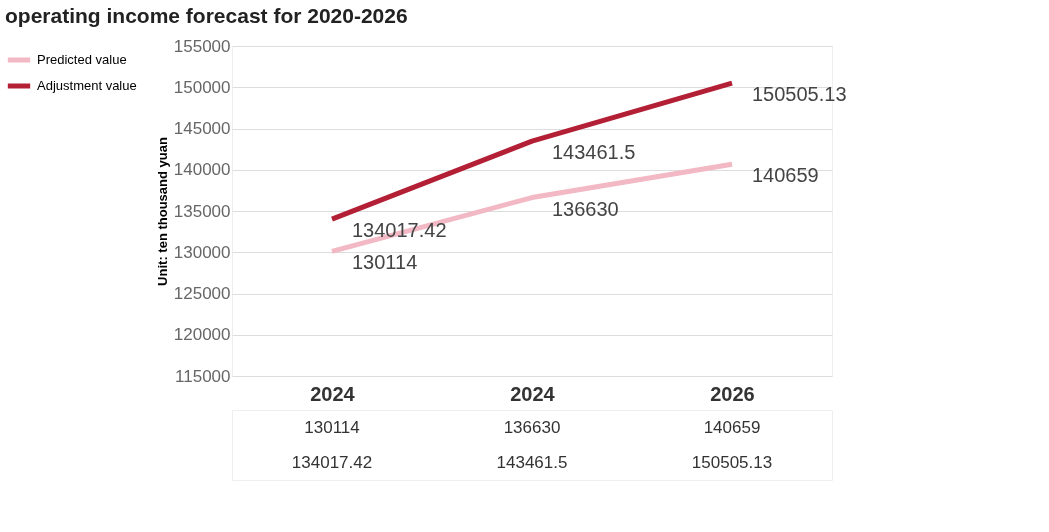 Image resolution: width=1049 pixels, height=532 pixels. What do you see at coordinates (202, 252) in the screenshot?
I see `y-tick-label: 130000` at bounding box center [202, 252].